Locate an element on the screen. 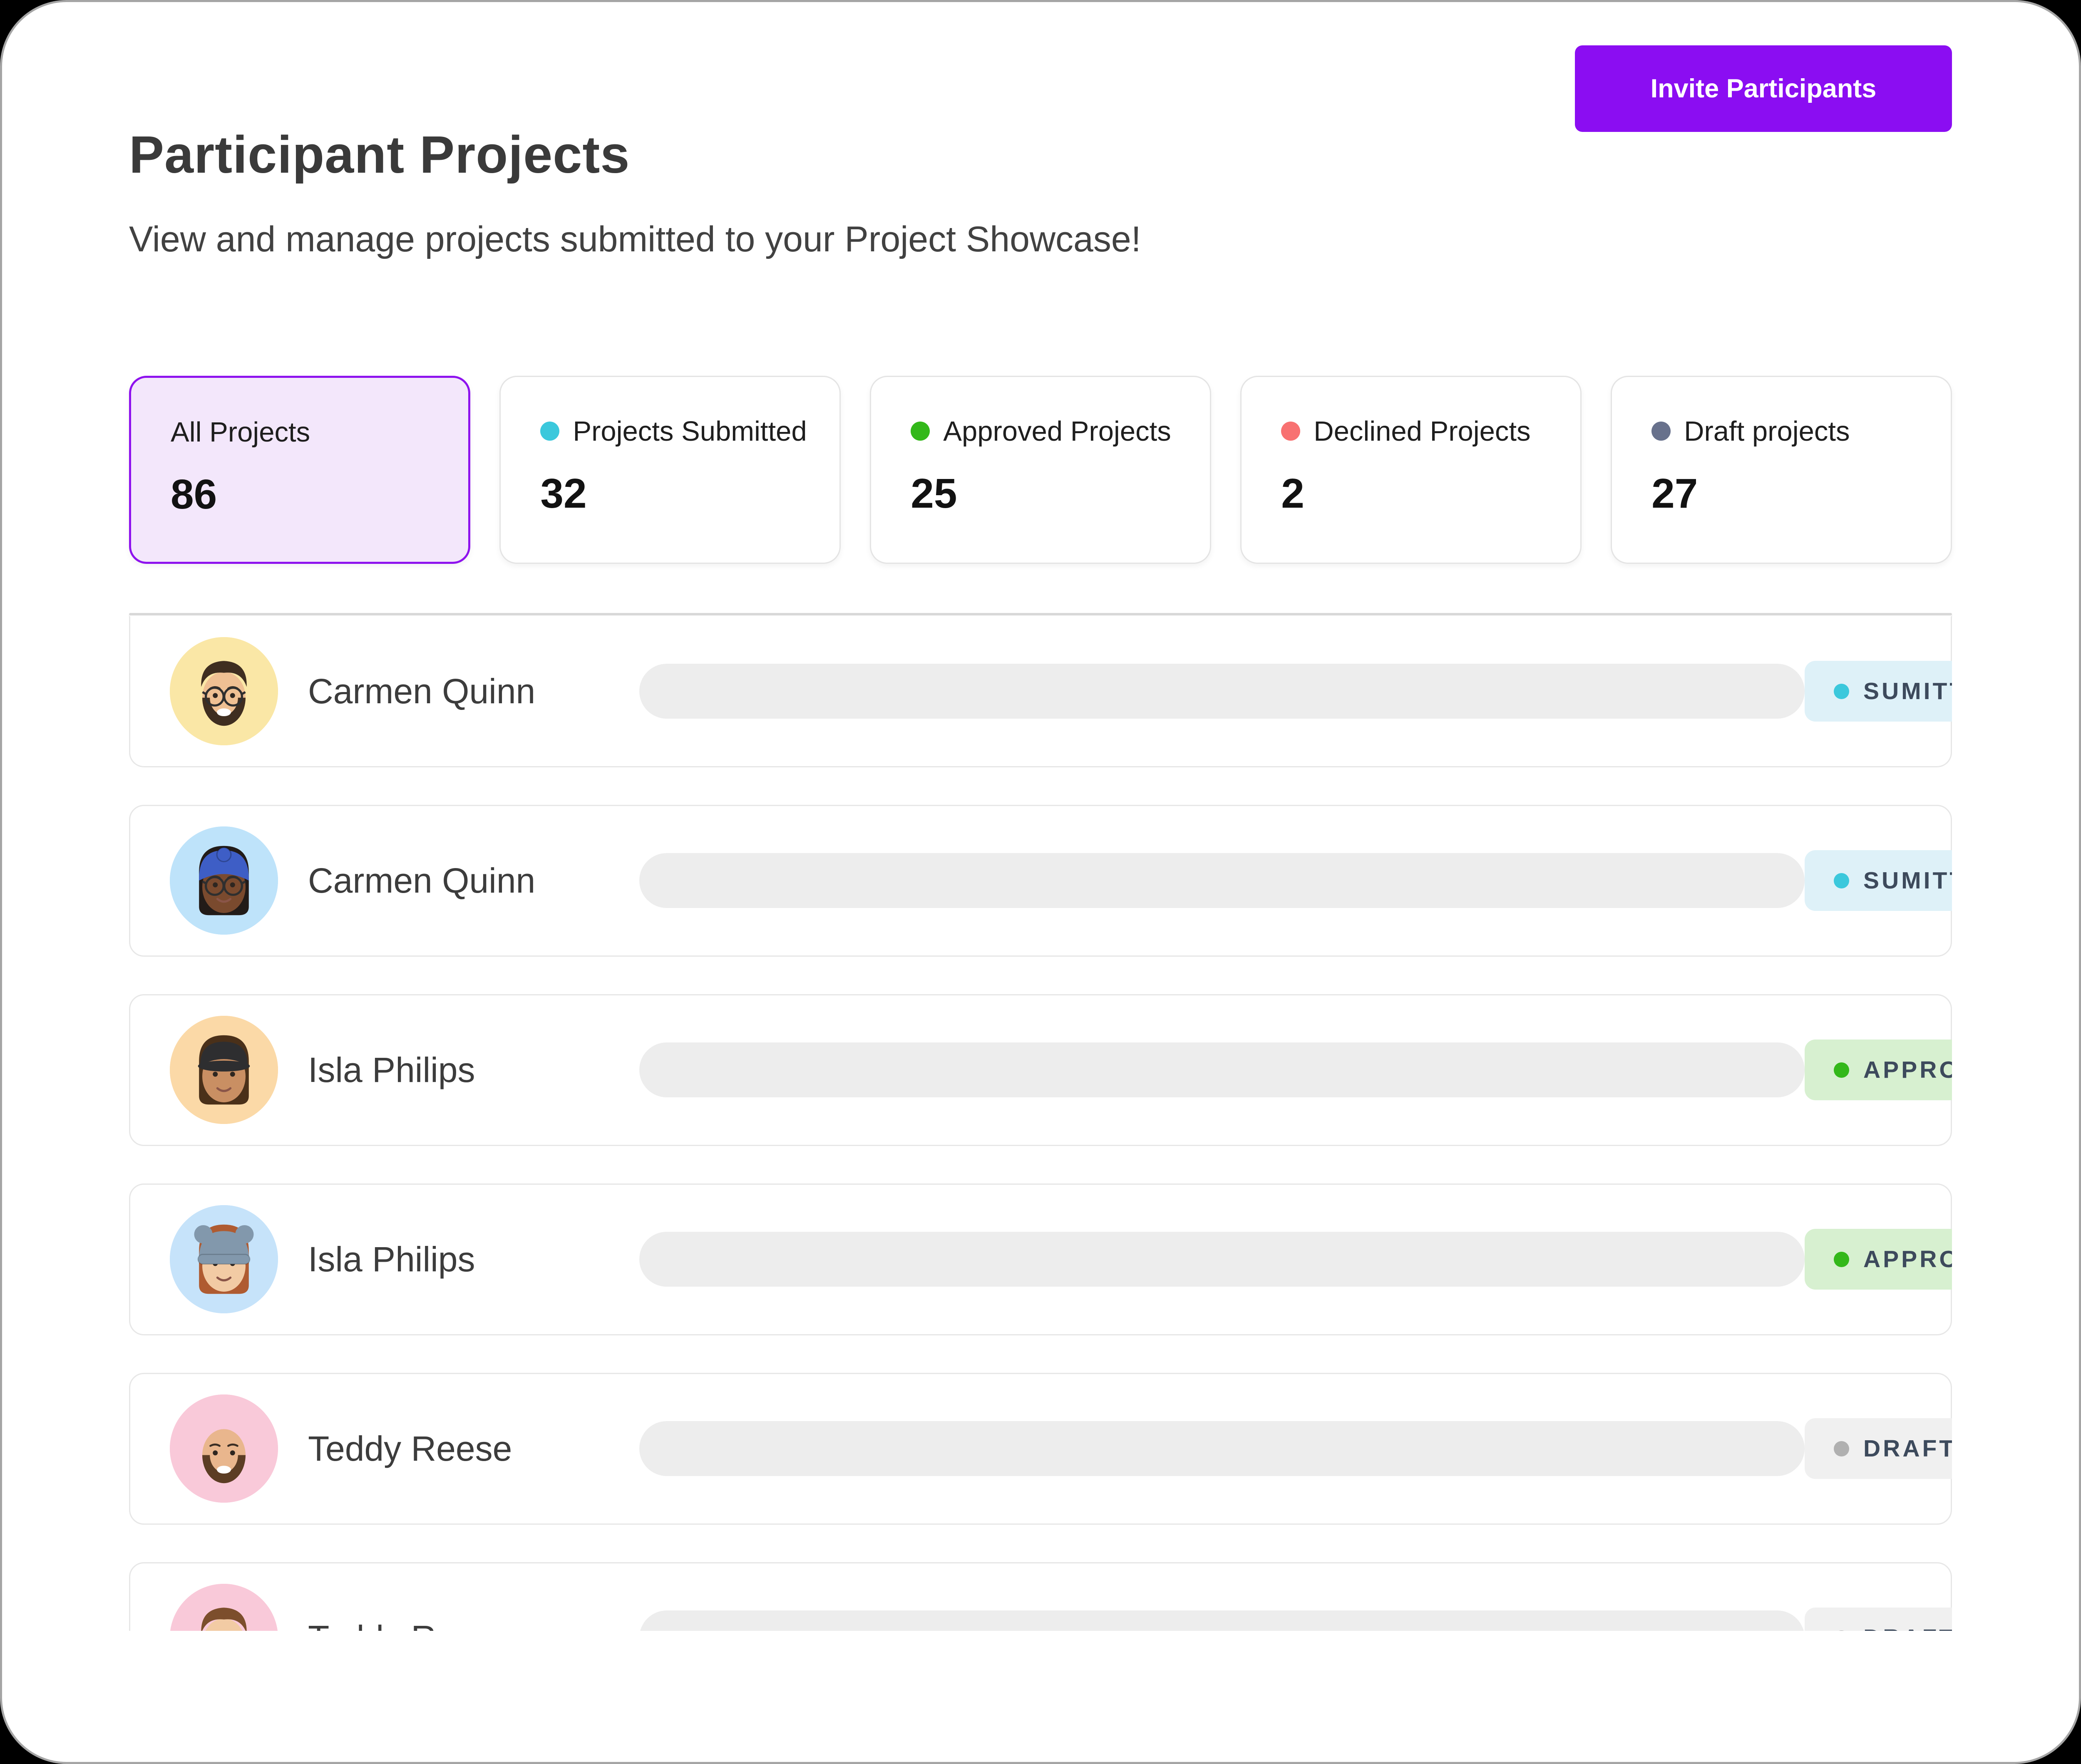 The image size is (2081, 1764). filter-card-approved-projects: Approved Projects 25 is located at coordinates (1041, 469).